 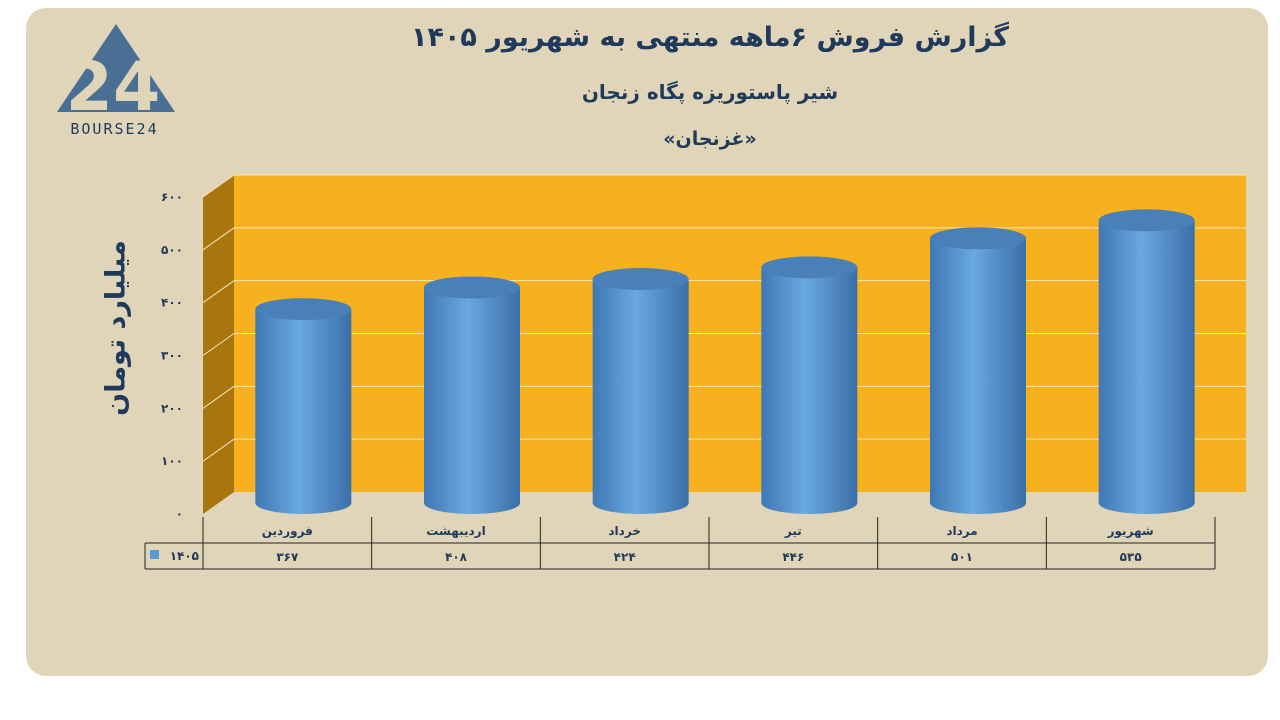 What do you see at coordinates (1130, 531) in the screenshot?
I see `category-label: شهریور` at bounding box center [1130, 531].